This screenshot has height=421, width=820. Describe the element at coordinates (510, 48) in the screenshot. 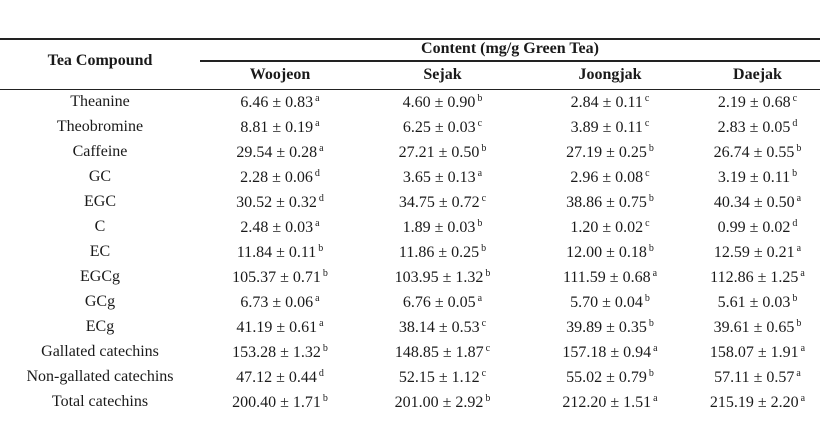

I see `content-group-header: Content (mg/g Green Tea)` at that location.